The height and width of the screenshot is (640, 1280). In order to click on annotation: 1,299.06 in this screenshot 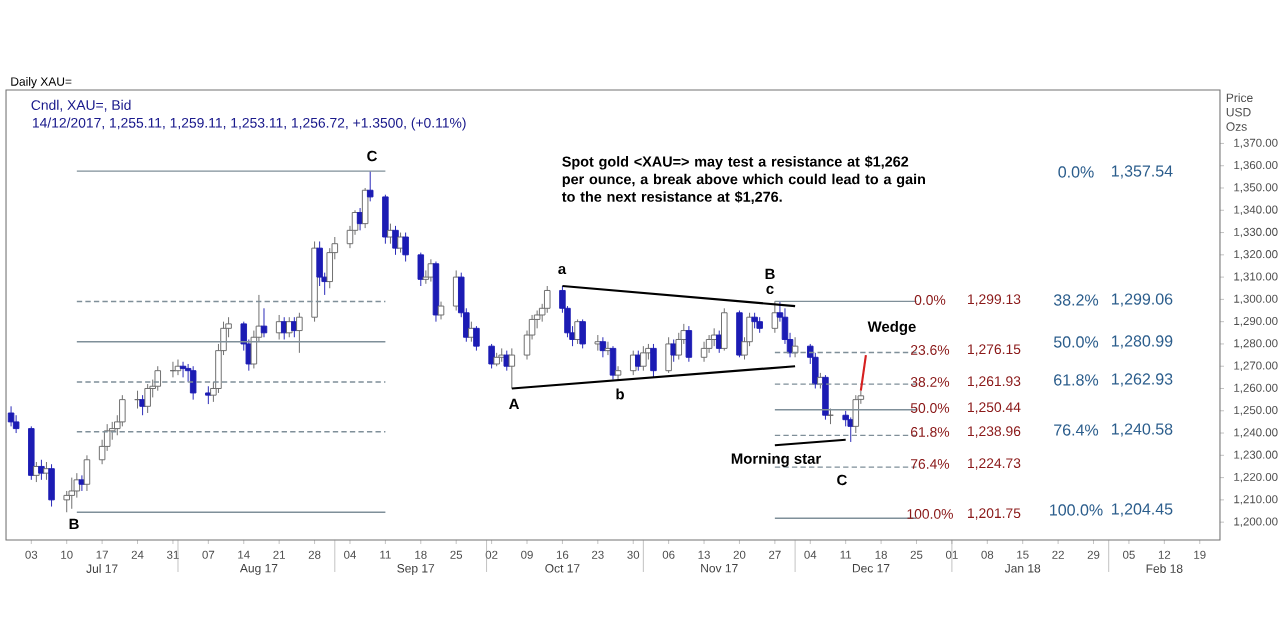, I will do `click(1142, 300)`.